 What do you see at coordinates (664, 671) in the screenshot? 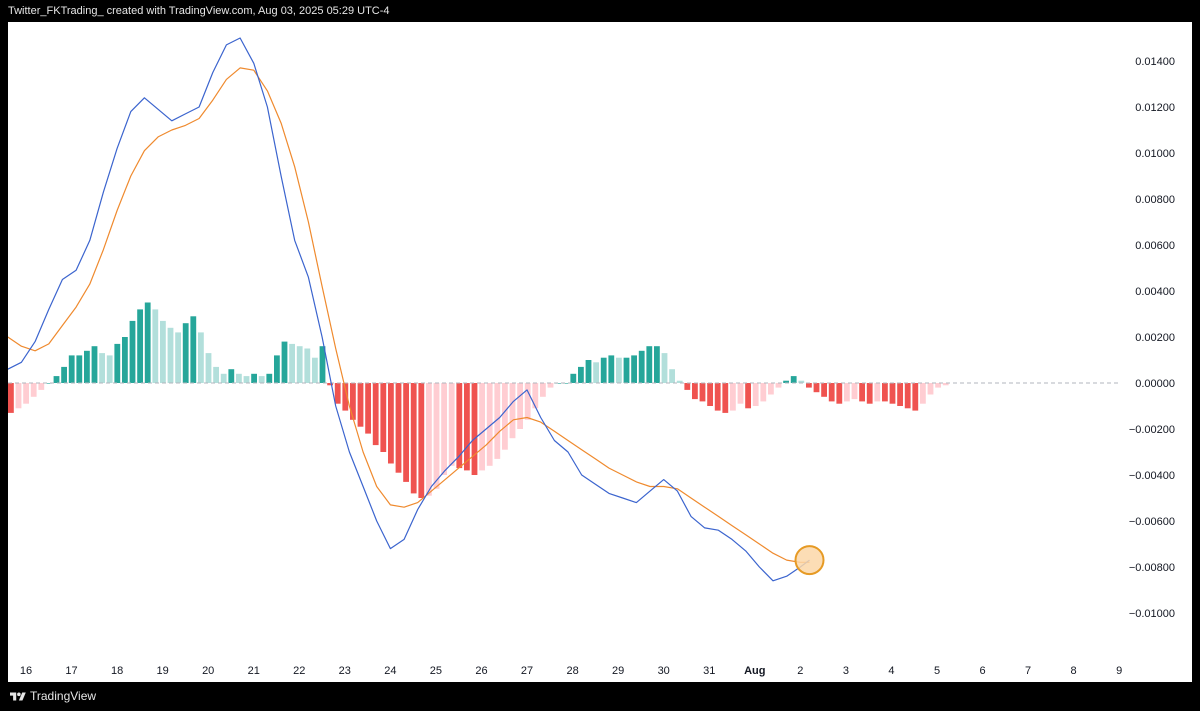
I see `x-tick-label: 30` at bounding box center [664, 671].